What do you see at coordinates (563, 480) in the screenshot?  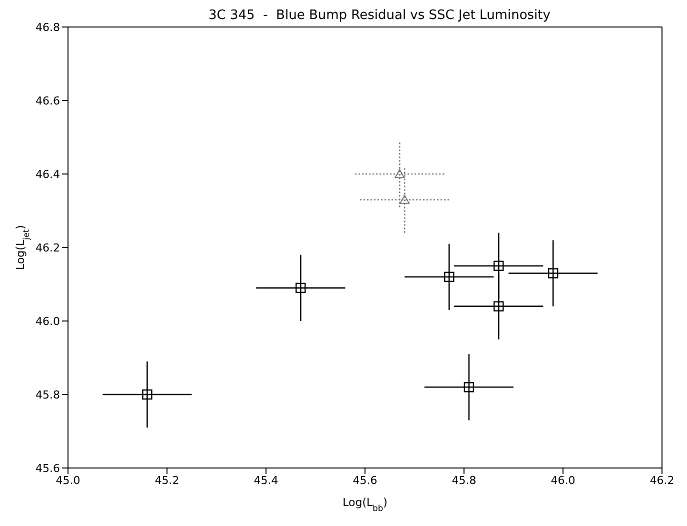 I see `x-tick-label: 46.0` at bounding box center [563, 480].